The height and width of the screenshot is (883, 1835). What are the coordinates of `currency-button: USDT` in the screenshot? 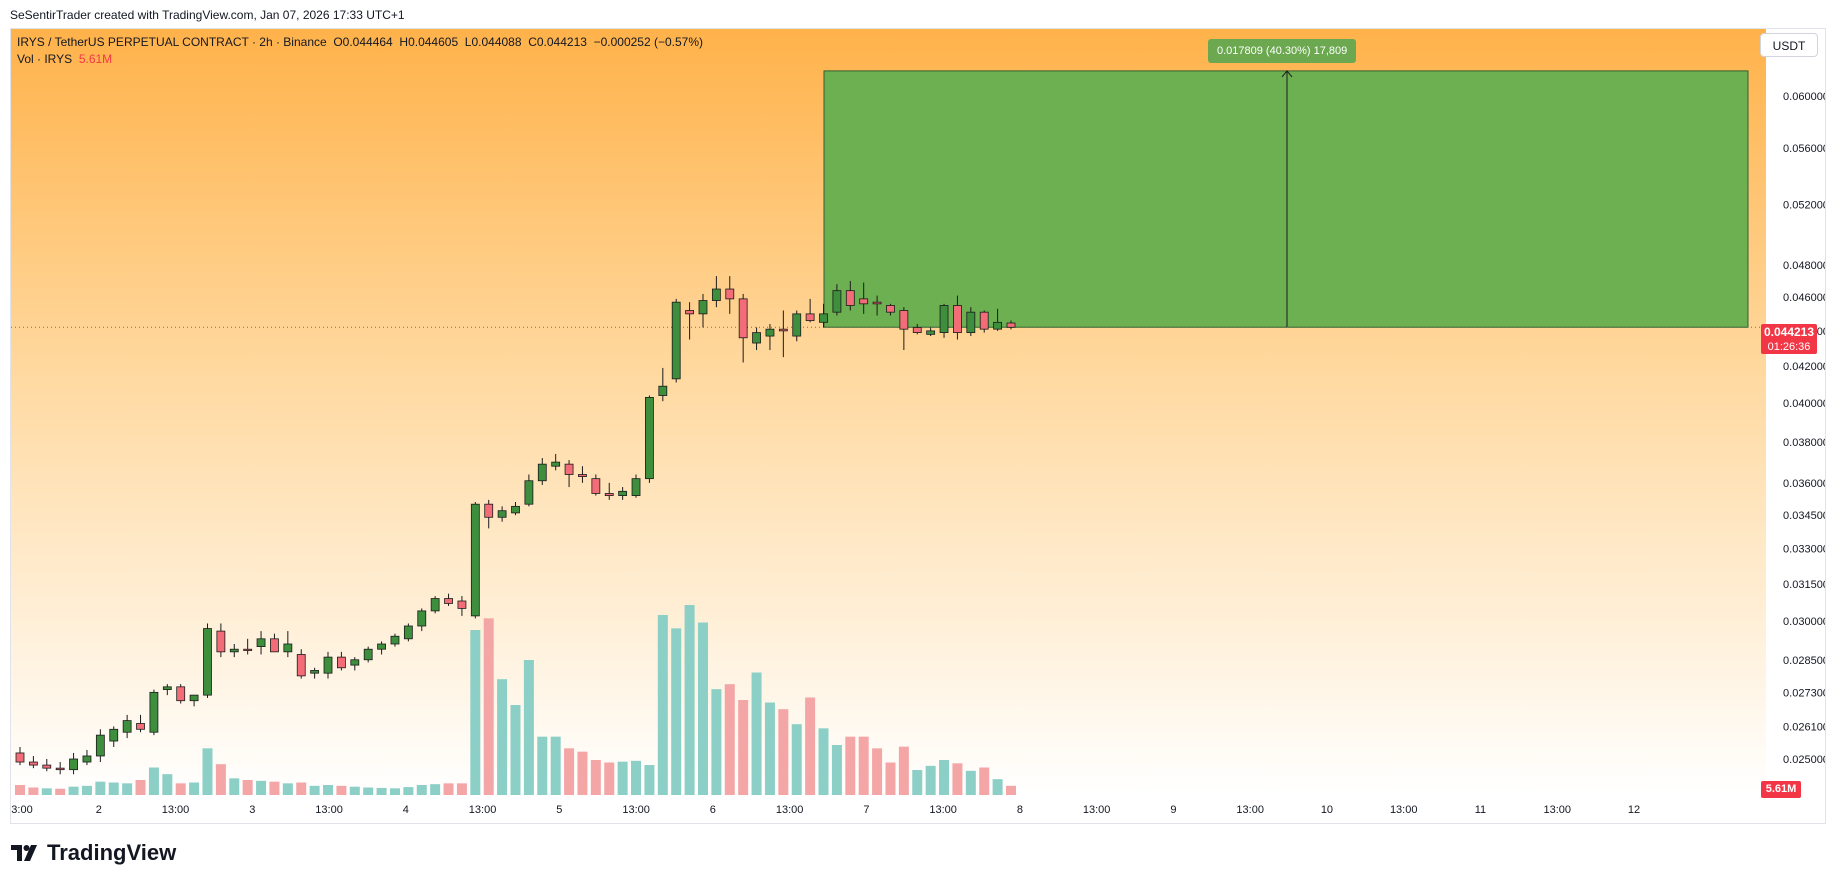 It's located at (1789, 45).